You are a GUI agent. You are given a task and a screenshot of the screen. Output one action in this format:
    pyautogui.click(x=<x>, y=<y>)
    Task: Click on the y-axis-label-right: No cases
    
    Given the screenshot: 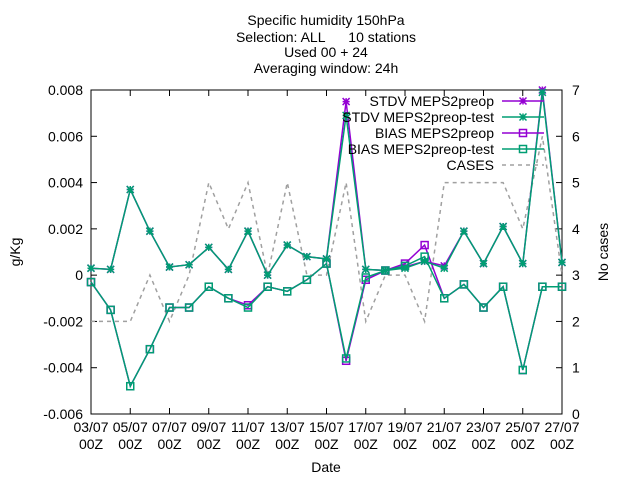 What is the action you would take?
    pyautogui.click(x=603, y=252)
    